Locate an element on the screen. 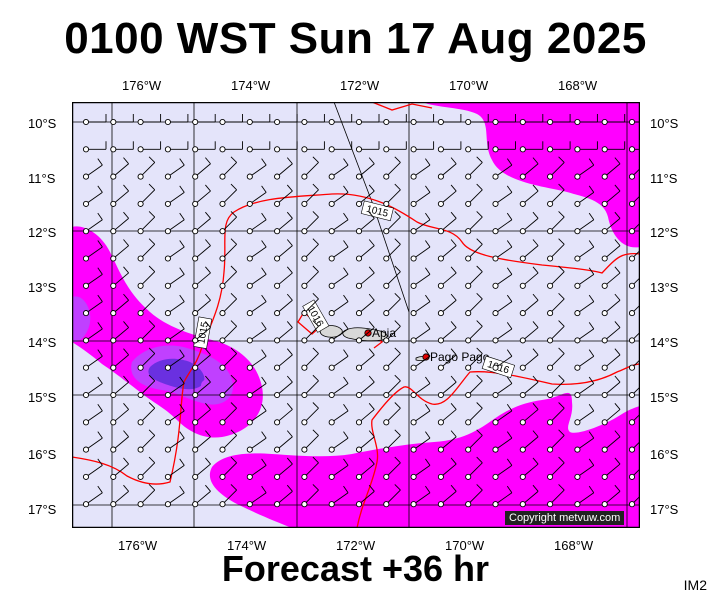  lon-label-top: 170°W is located at coordinates (469, 85).